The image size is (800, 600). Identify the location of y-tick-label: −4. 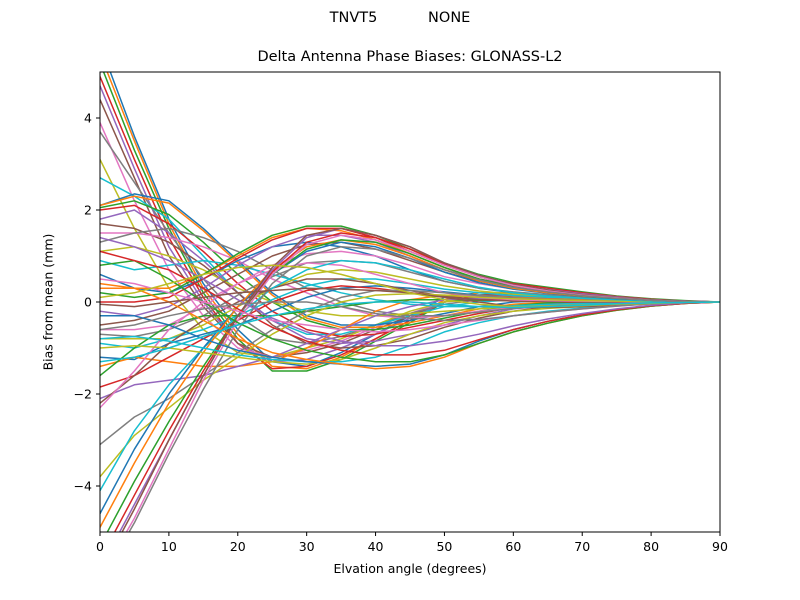
(83, 486).